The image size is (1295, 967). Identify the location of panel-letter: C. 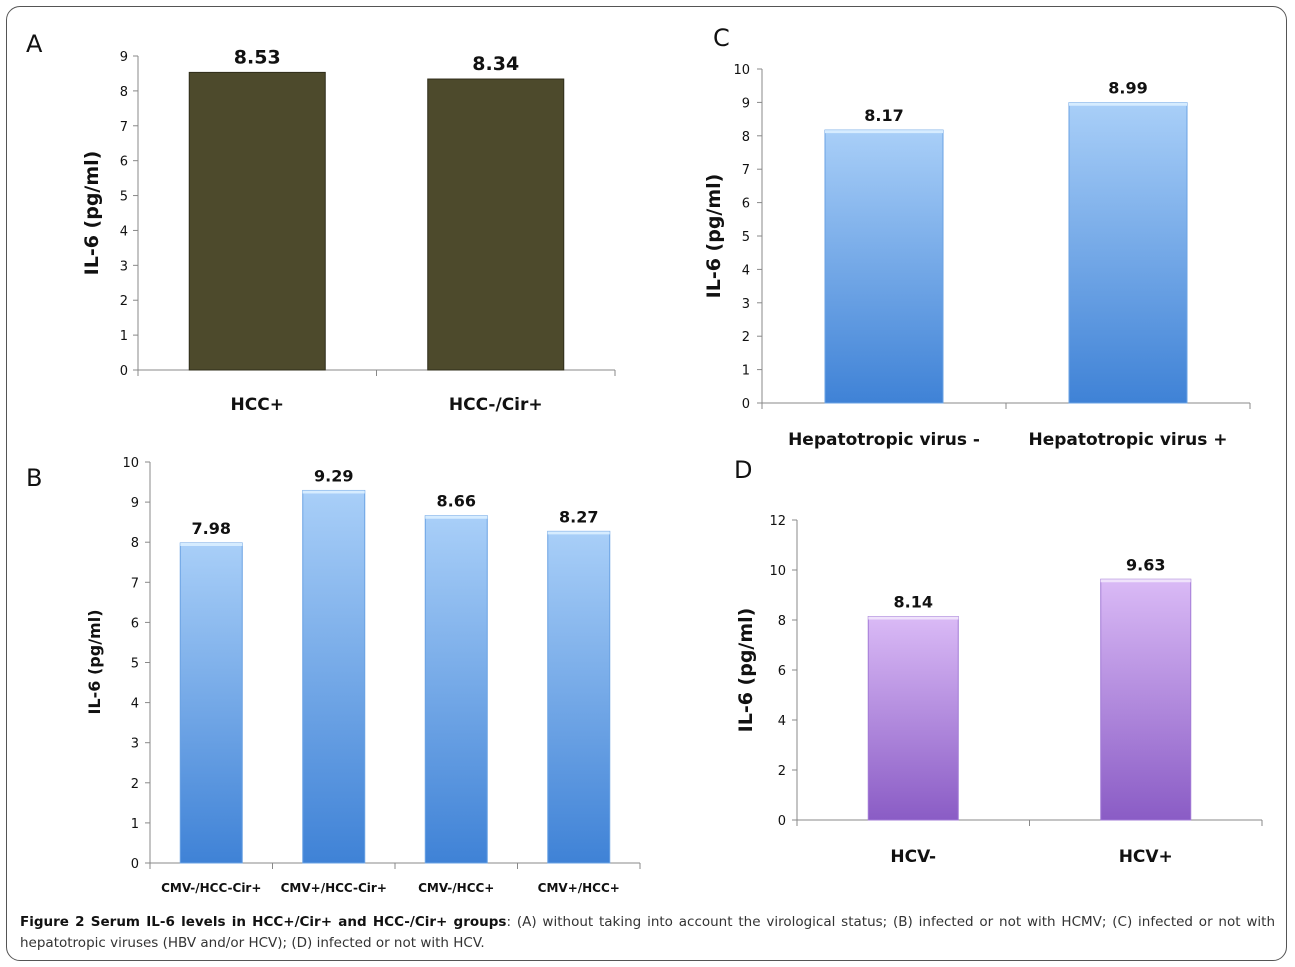
(721, 38).